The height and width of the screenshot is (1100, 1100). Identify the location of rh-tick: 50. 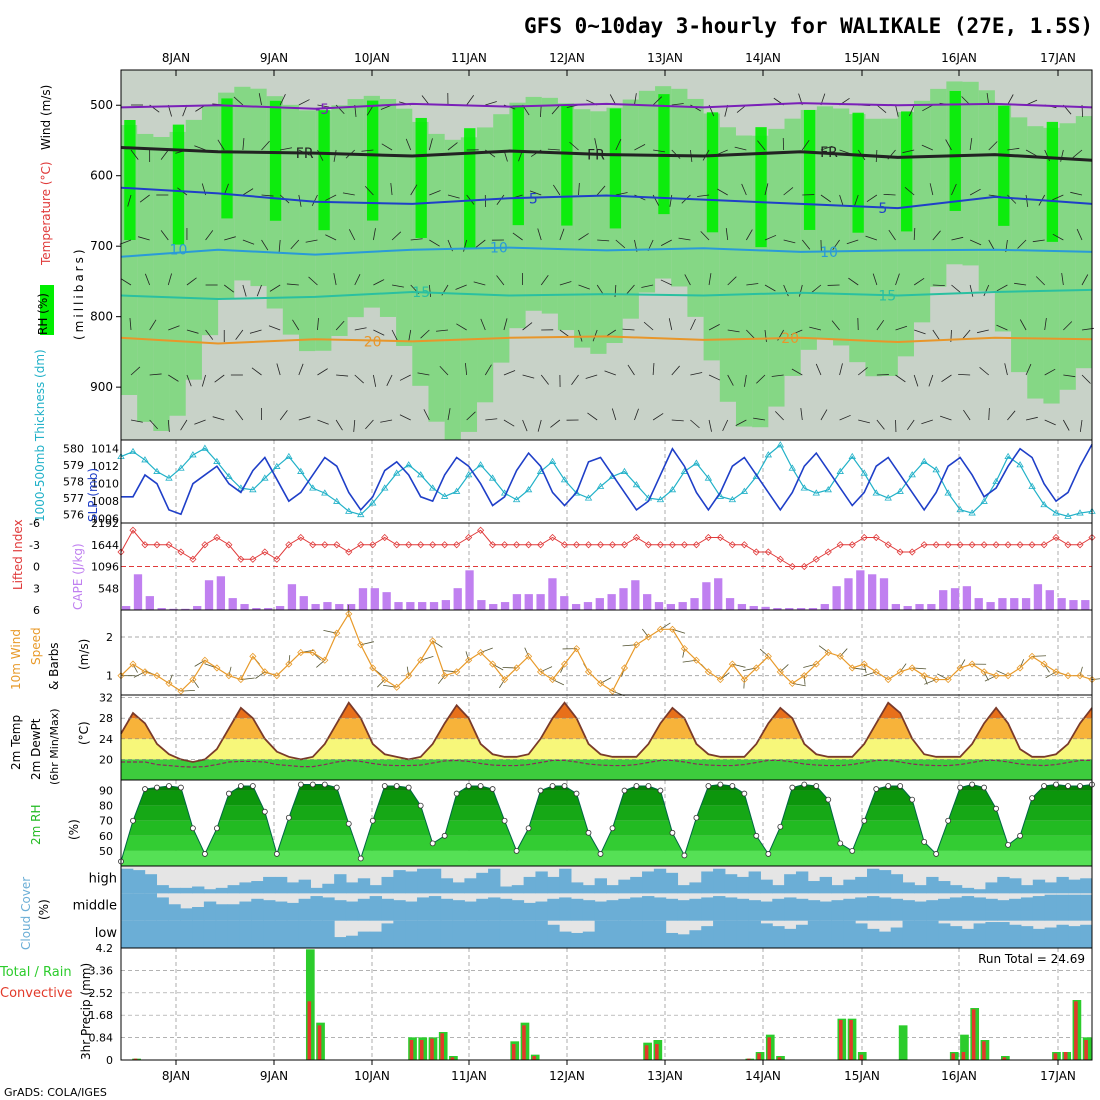
(106, 851).